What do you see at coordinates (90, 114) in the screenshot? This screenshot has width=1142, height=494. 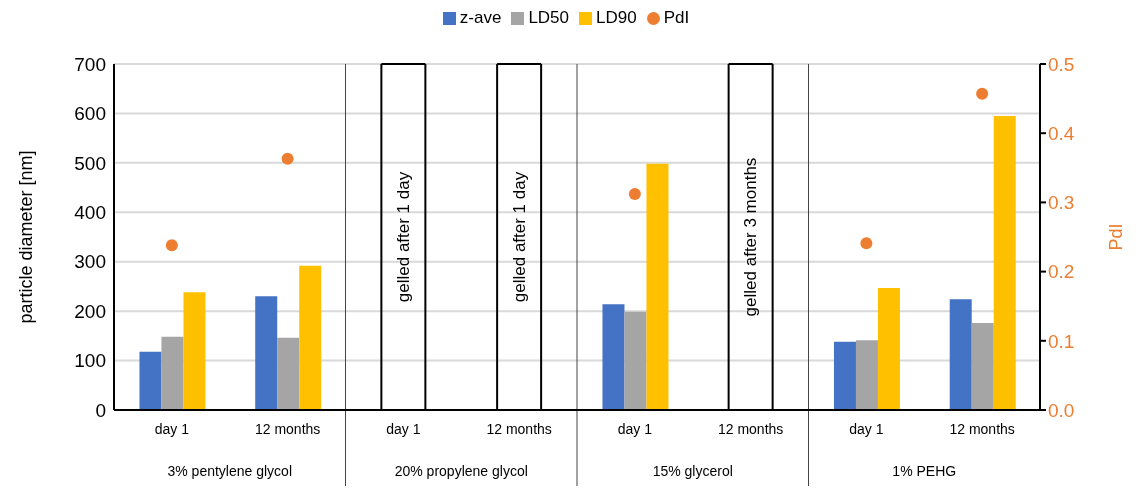 I see `y-tick-label: 600` at bounding box center [90, 114].